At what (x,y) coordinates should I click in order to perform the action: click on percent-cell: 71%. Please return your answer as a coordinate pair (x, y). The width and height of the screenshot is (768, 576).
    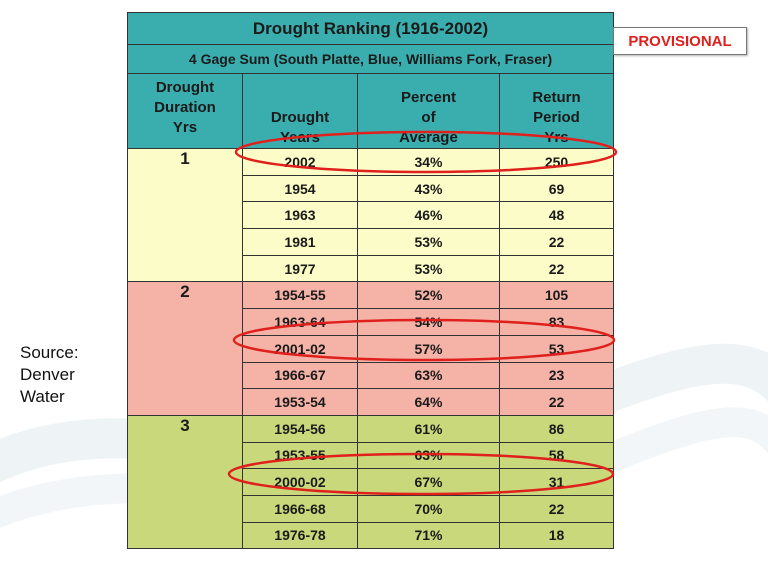
    Looking at the image, I should click on (428, 535).